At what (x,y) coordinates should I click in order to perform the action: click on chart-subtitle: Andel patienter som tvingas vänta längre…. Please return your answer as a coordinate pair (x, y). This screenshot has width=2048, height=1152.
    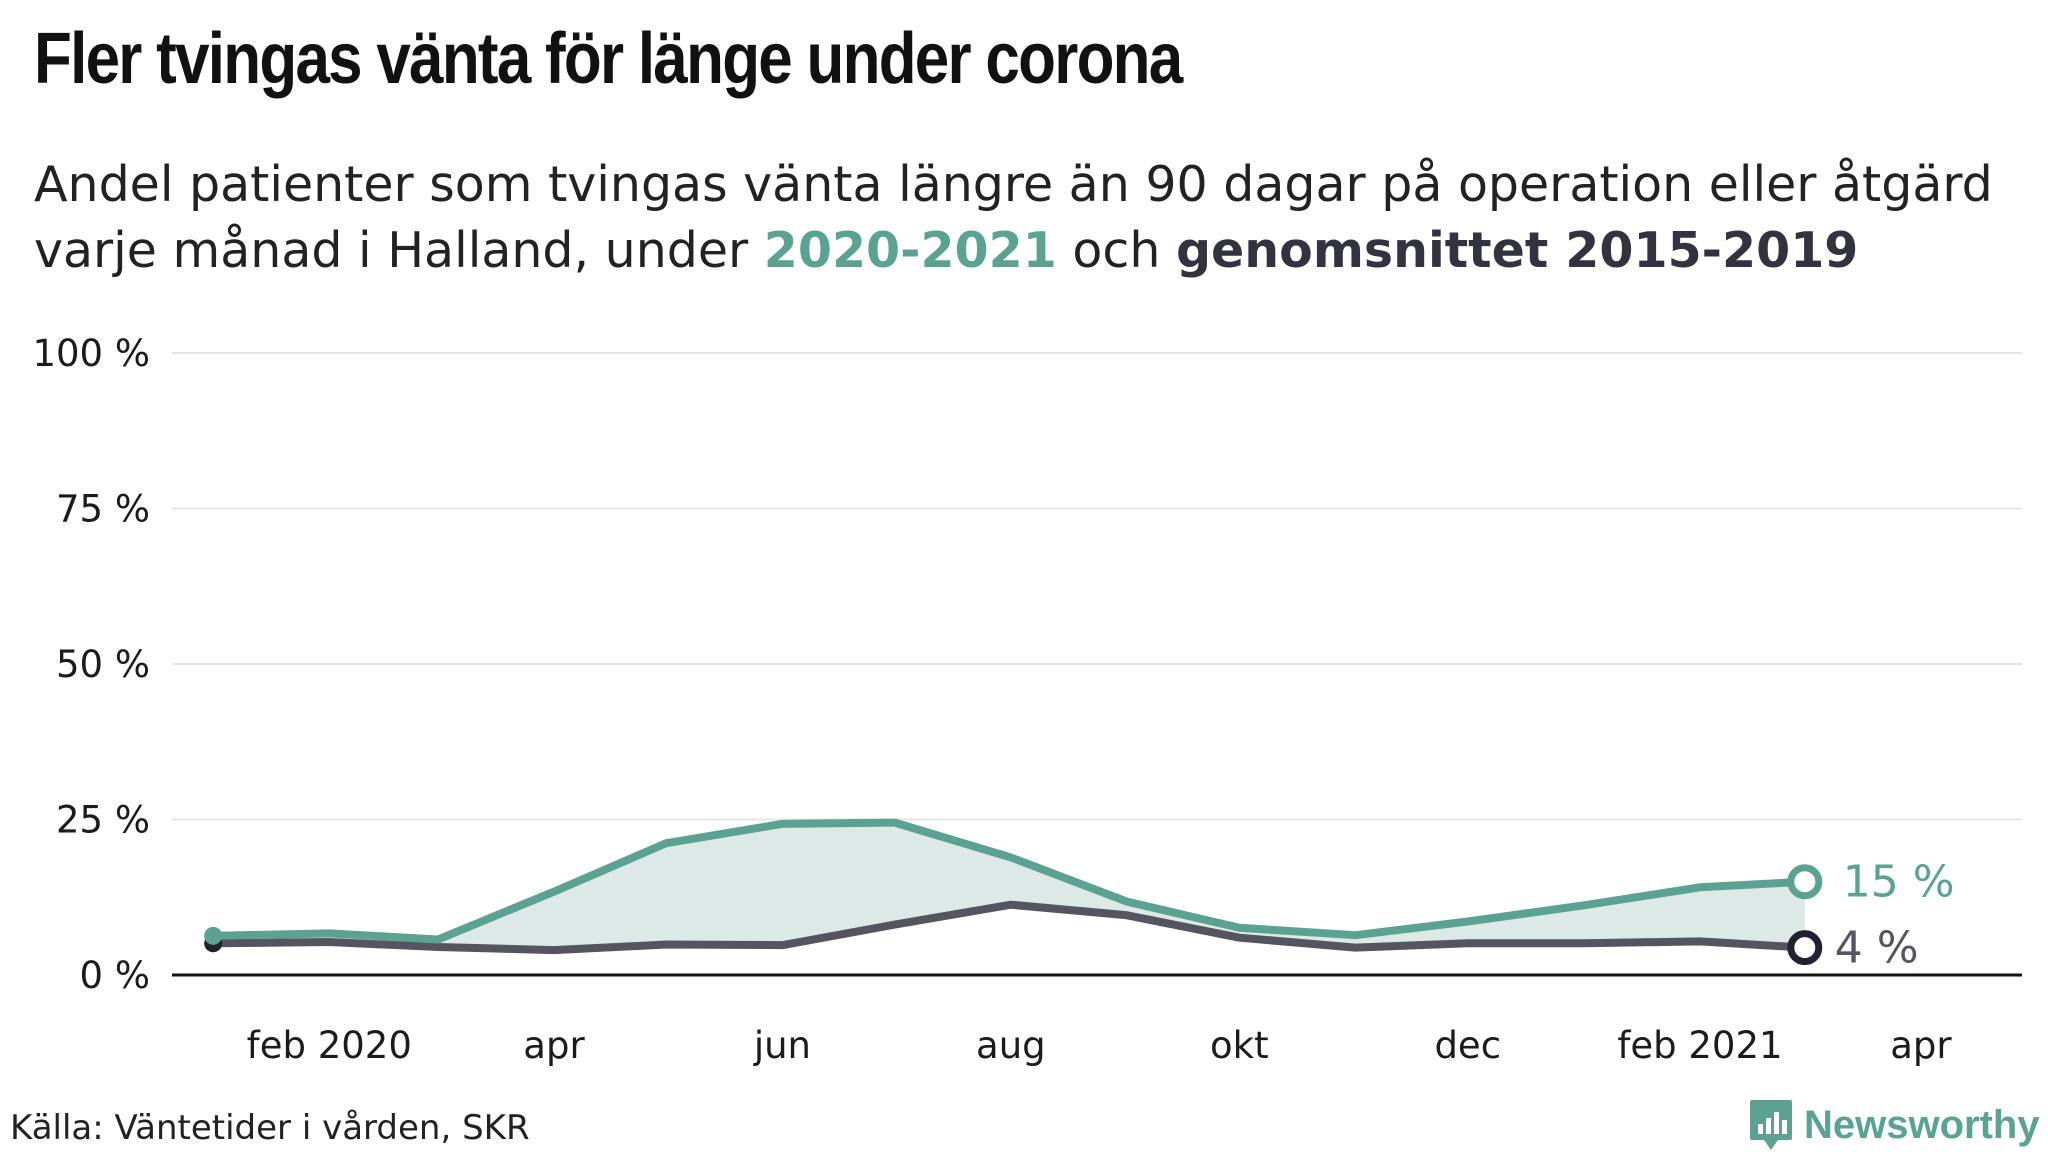
    Looking at the image, I should click on (1039, 218).